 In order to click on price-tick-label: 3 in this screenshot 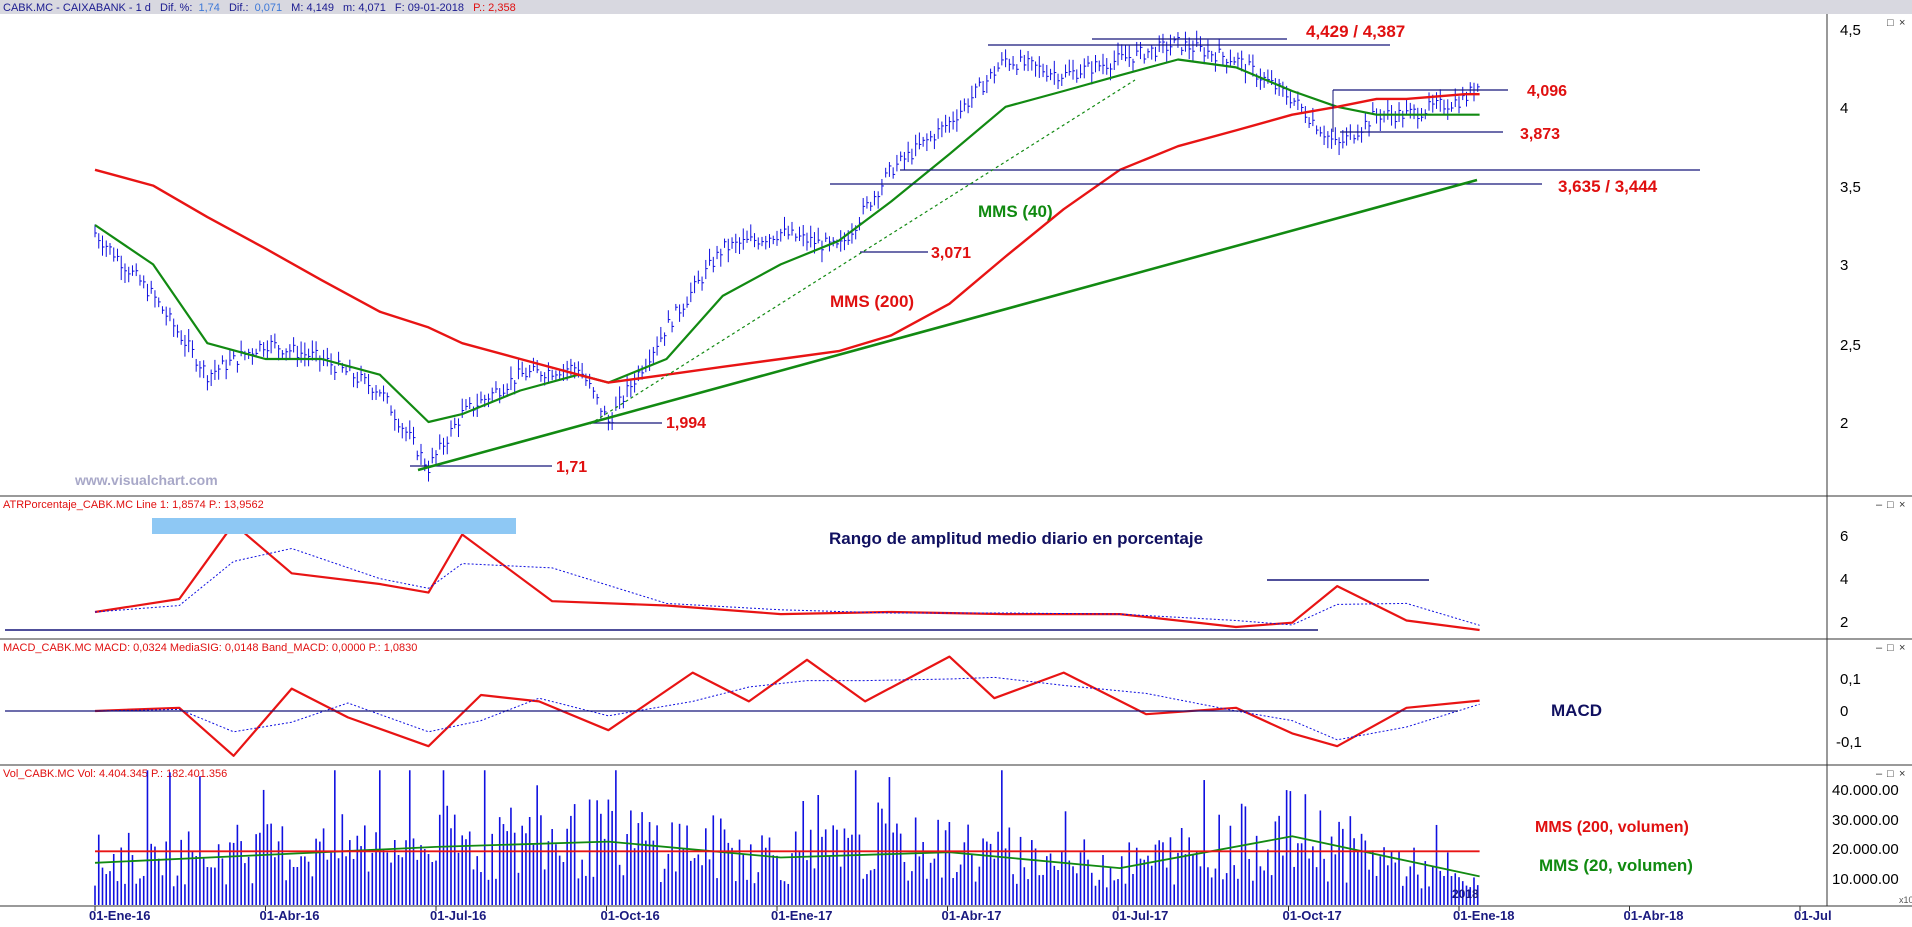, I will do `click(1844, 265)`.